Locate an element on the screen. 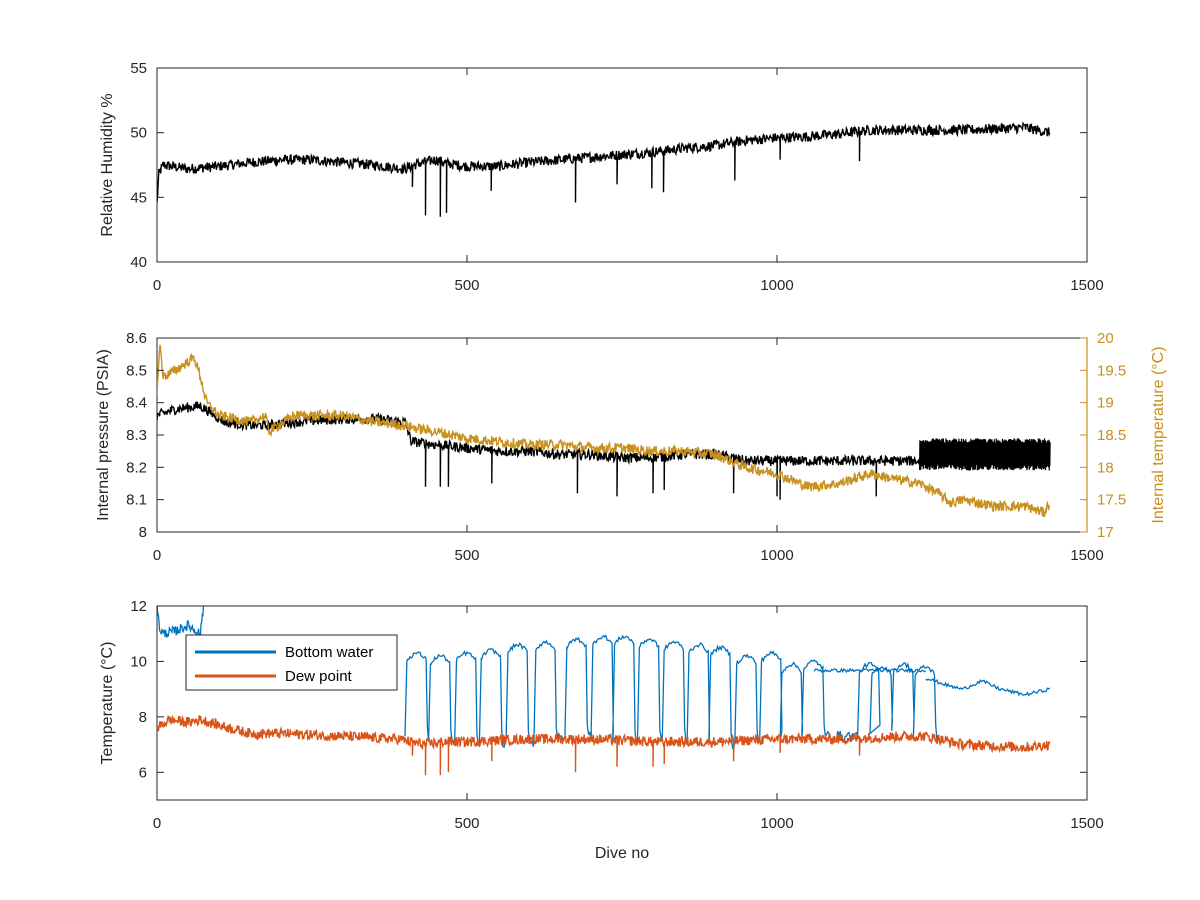 Image resolution: width=1200 pixels, height=900 pixels. temperature-y-axis-label: Temperature (°C) is located at coordinates (107, 703).